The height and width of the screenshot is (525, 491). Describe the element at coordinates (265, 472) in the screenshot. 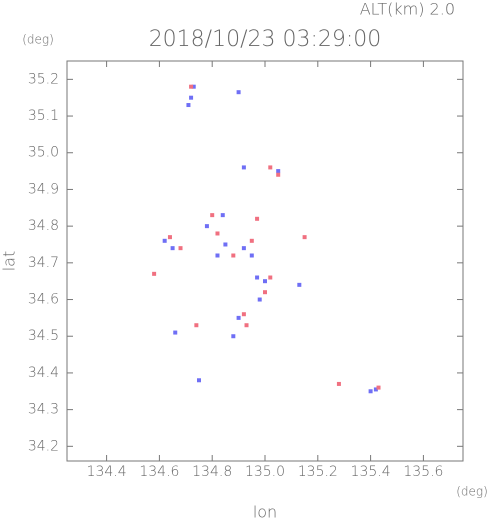

I see `x-tick-label: 135.0` at that location.